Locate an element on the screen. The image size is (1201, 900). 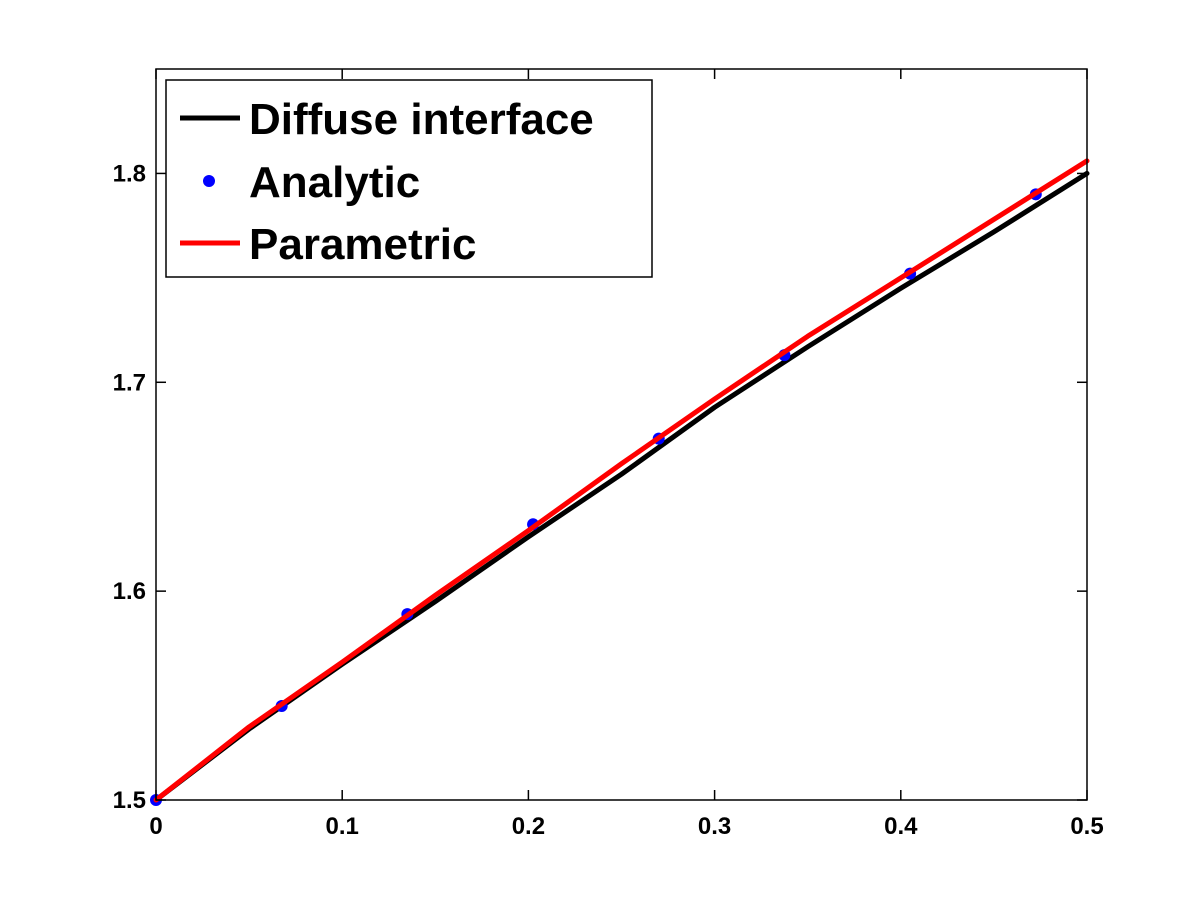
legend-label-analytic: Analytic is located at coordinates (334, 182).